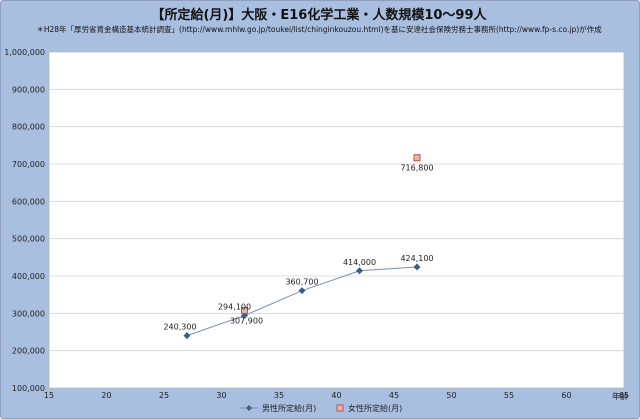 The image size is (640, 419). I want to click on x-tick-labels: 15 20 25 30 35 40 45 50 55 60 65, so click(336, 395).